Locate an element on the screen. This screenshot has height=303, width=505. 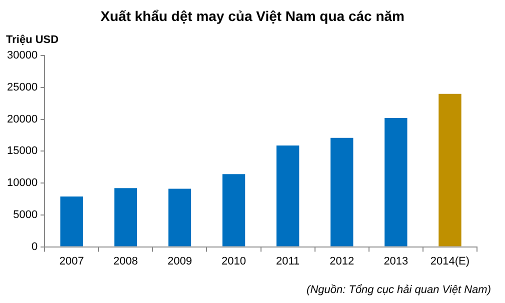
y-tick-label: 20000 is located at coordinates (22, 119).